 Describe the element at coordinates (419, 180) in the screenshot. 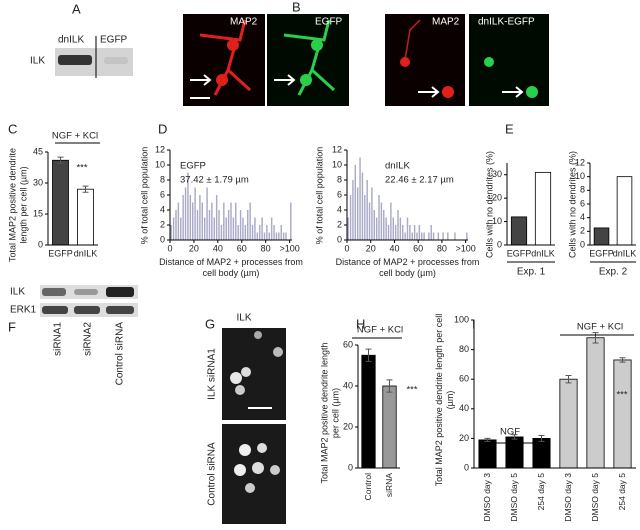

I see `annotation: 22.46 ± 2.17 µm` at that location.